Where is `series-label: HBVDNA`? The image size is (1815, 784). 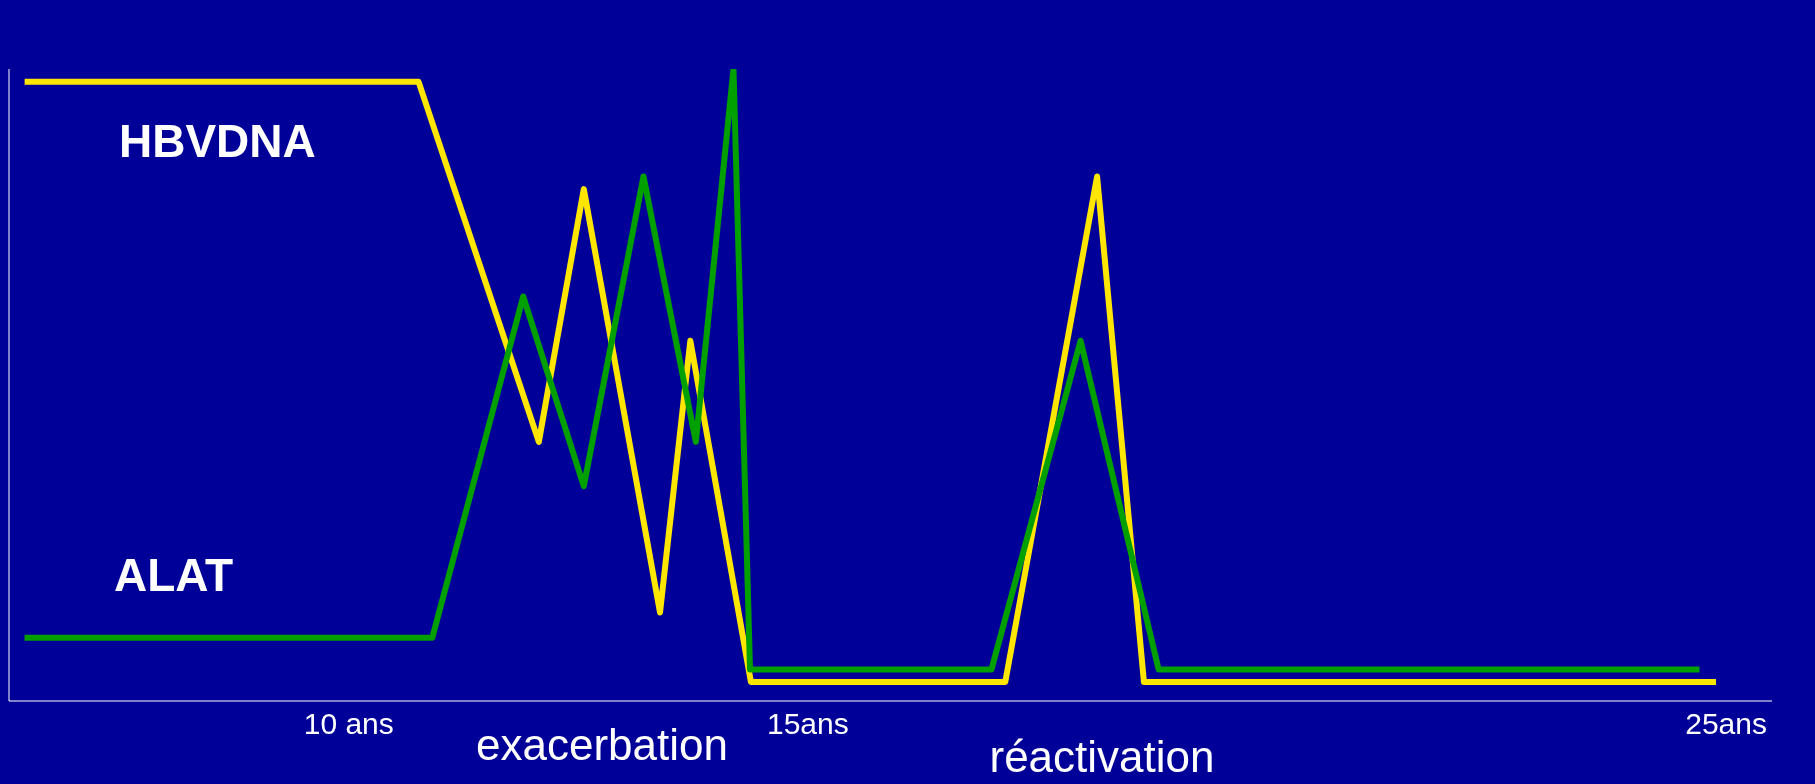 series-label: HBVDNA is located at coordinates (217, 141).